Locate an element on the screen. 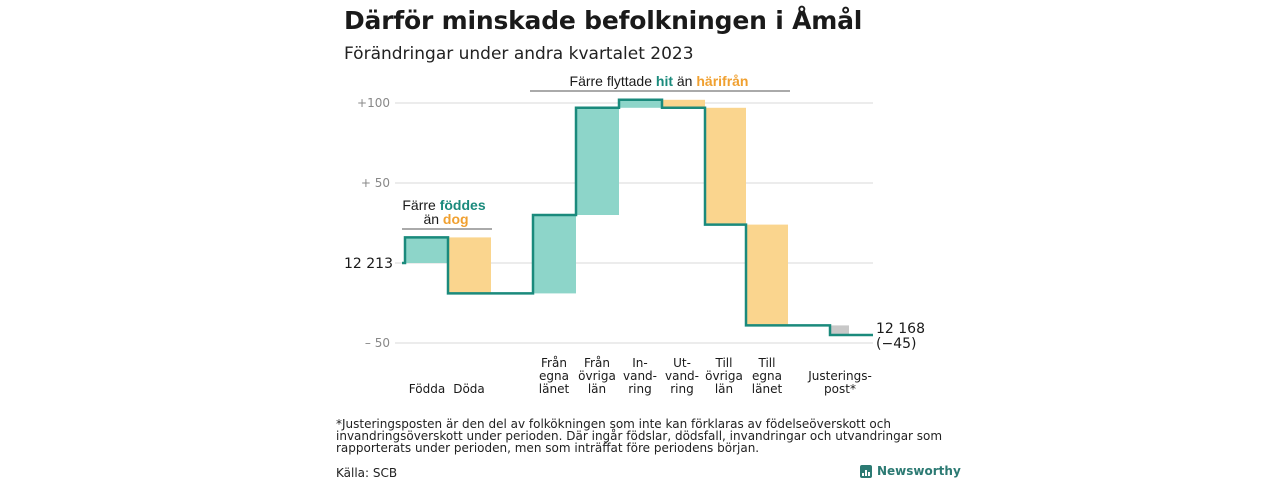  annotation-births-line2-part: dog is located at coordinates (456, 219).